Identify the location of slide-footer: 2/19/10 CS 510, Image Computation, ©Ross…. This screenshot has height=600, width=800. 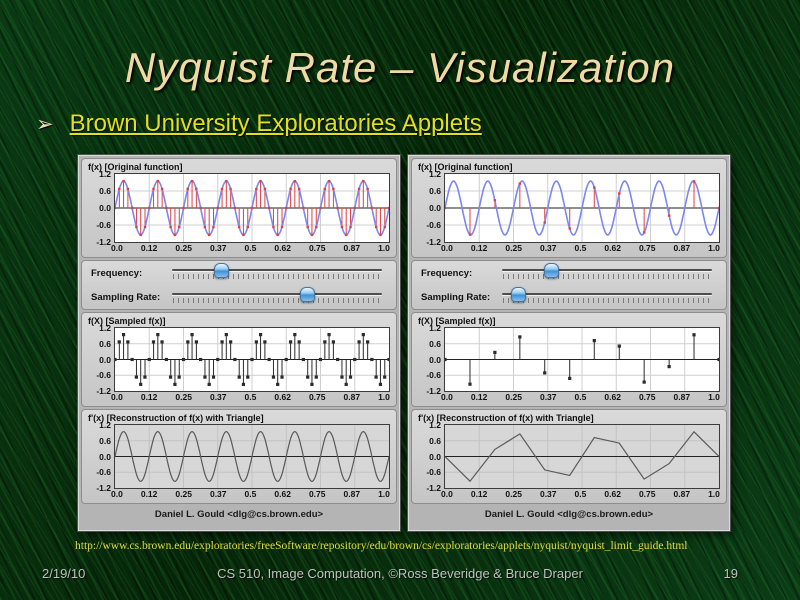
(400, 576).